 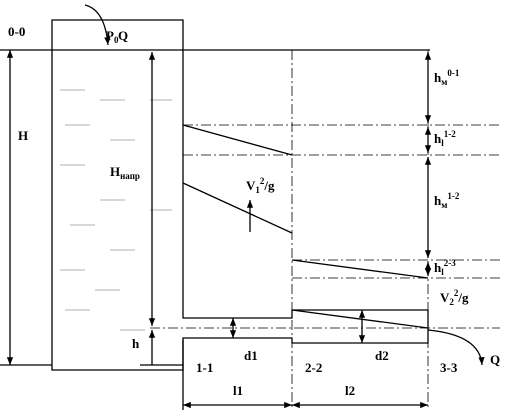 I want to click on base: P, so click(x=110, y=35).